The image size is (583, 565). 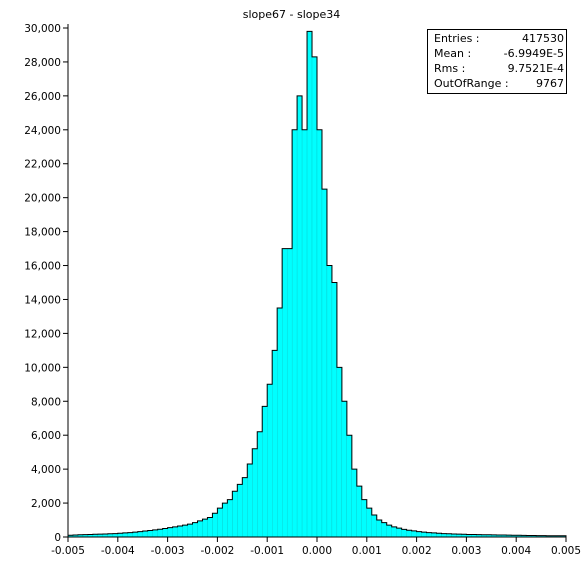 I want to click on stats-row-entries: Entries : 417530, so click(x=499, y=38).